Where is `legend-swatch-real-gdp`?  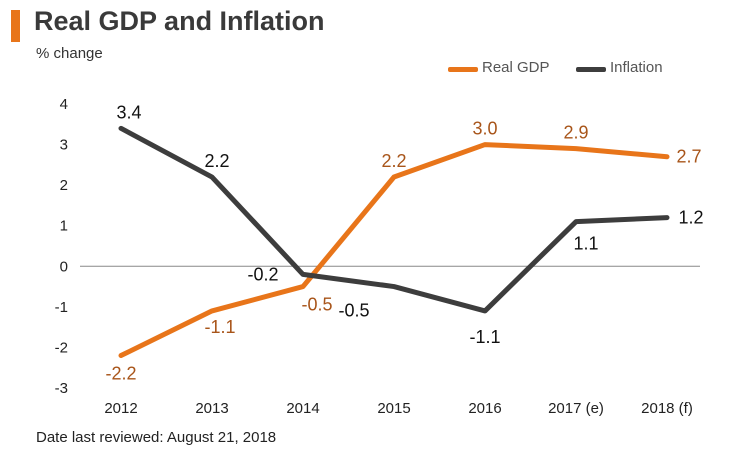 legend-swatch-real-gdp is located at coordinates (463, 69).